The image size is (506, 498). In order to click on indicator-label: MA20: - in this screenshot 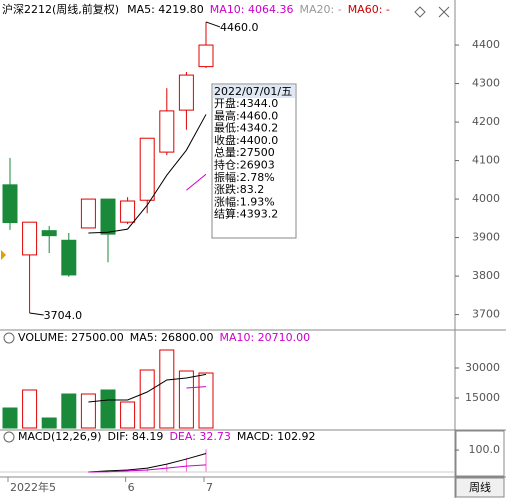, I will do `click(321, 9)`.